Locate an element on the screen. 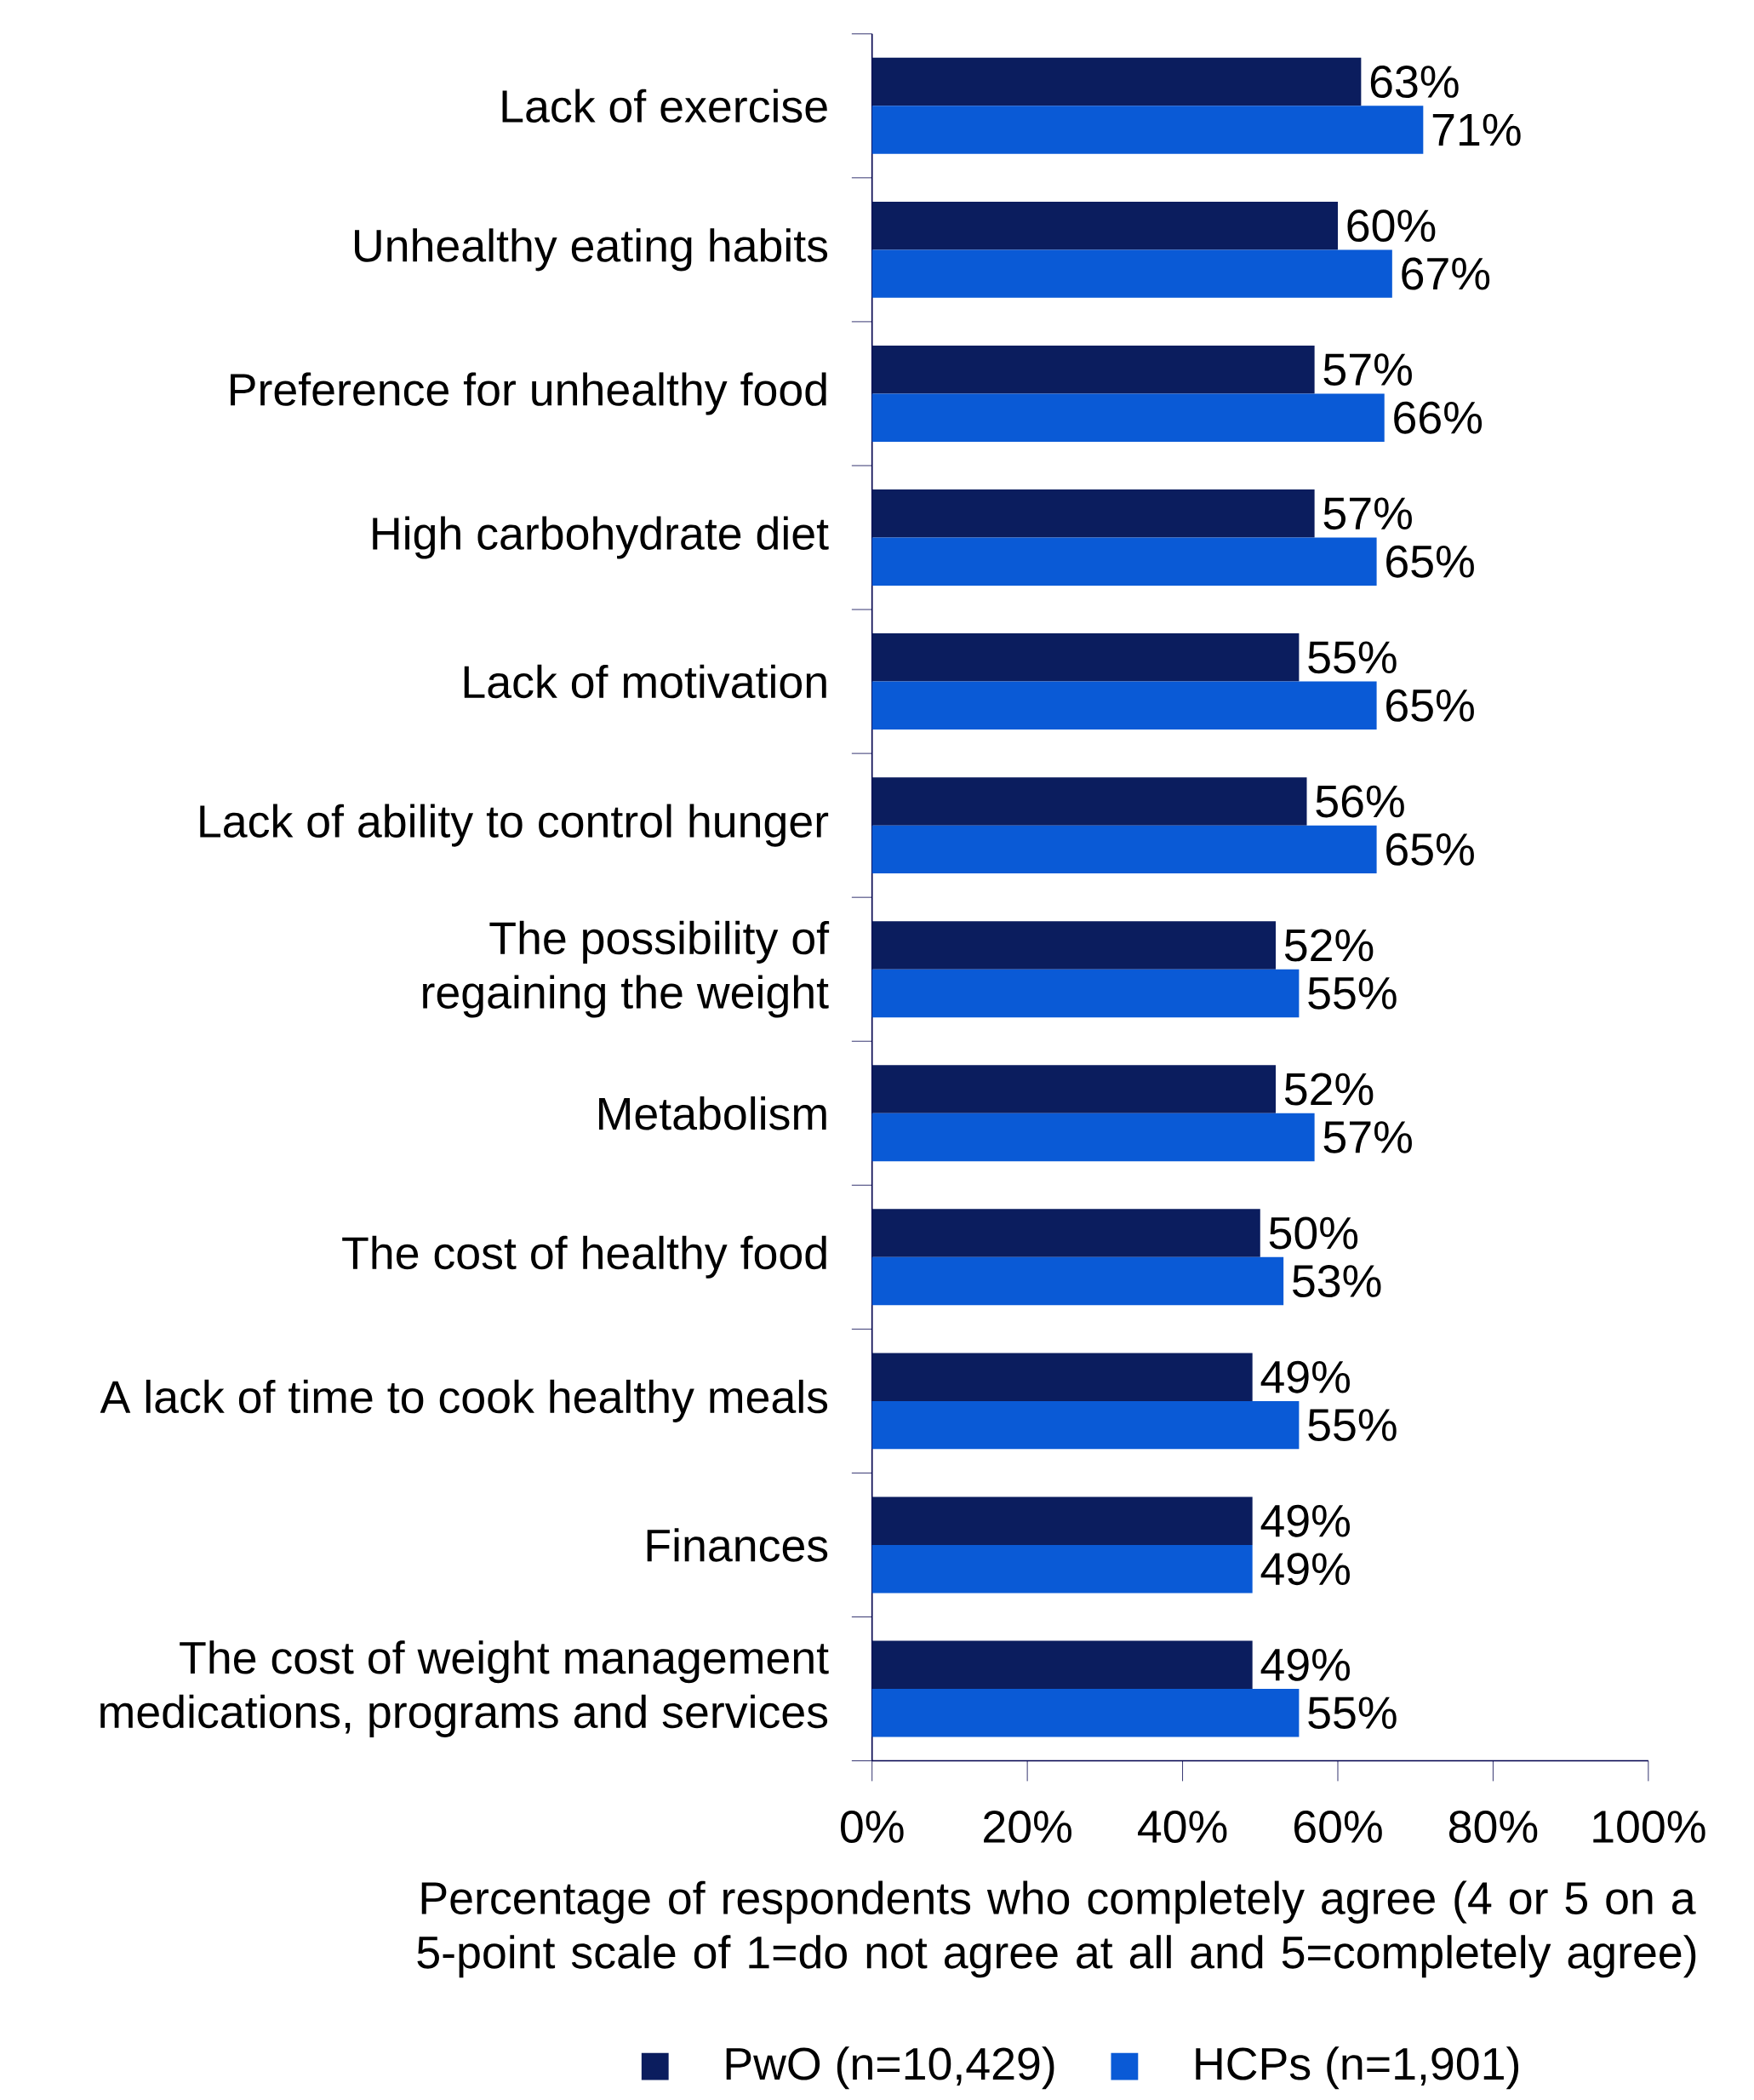 This screenshot has height=2100, width=1754. data-label: 56% is located at coordinates (1360, 801).